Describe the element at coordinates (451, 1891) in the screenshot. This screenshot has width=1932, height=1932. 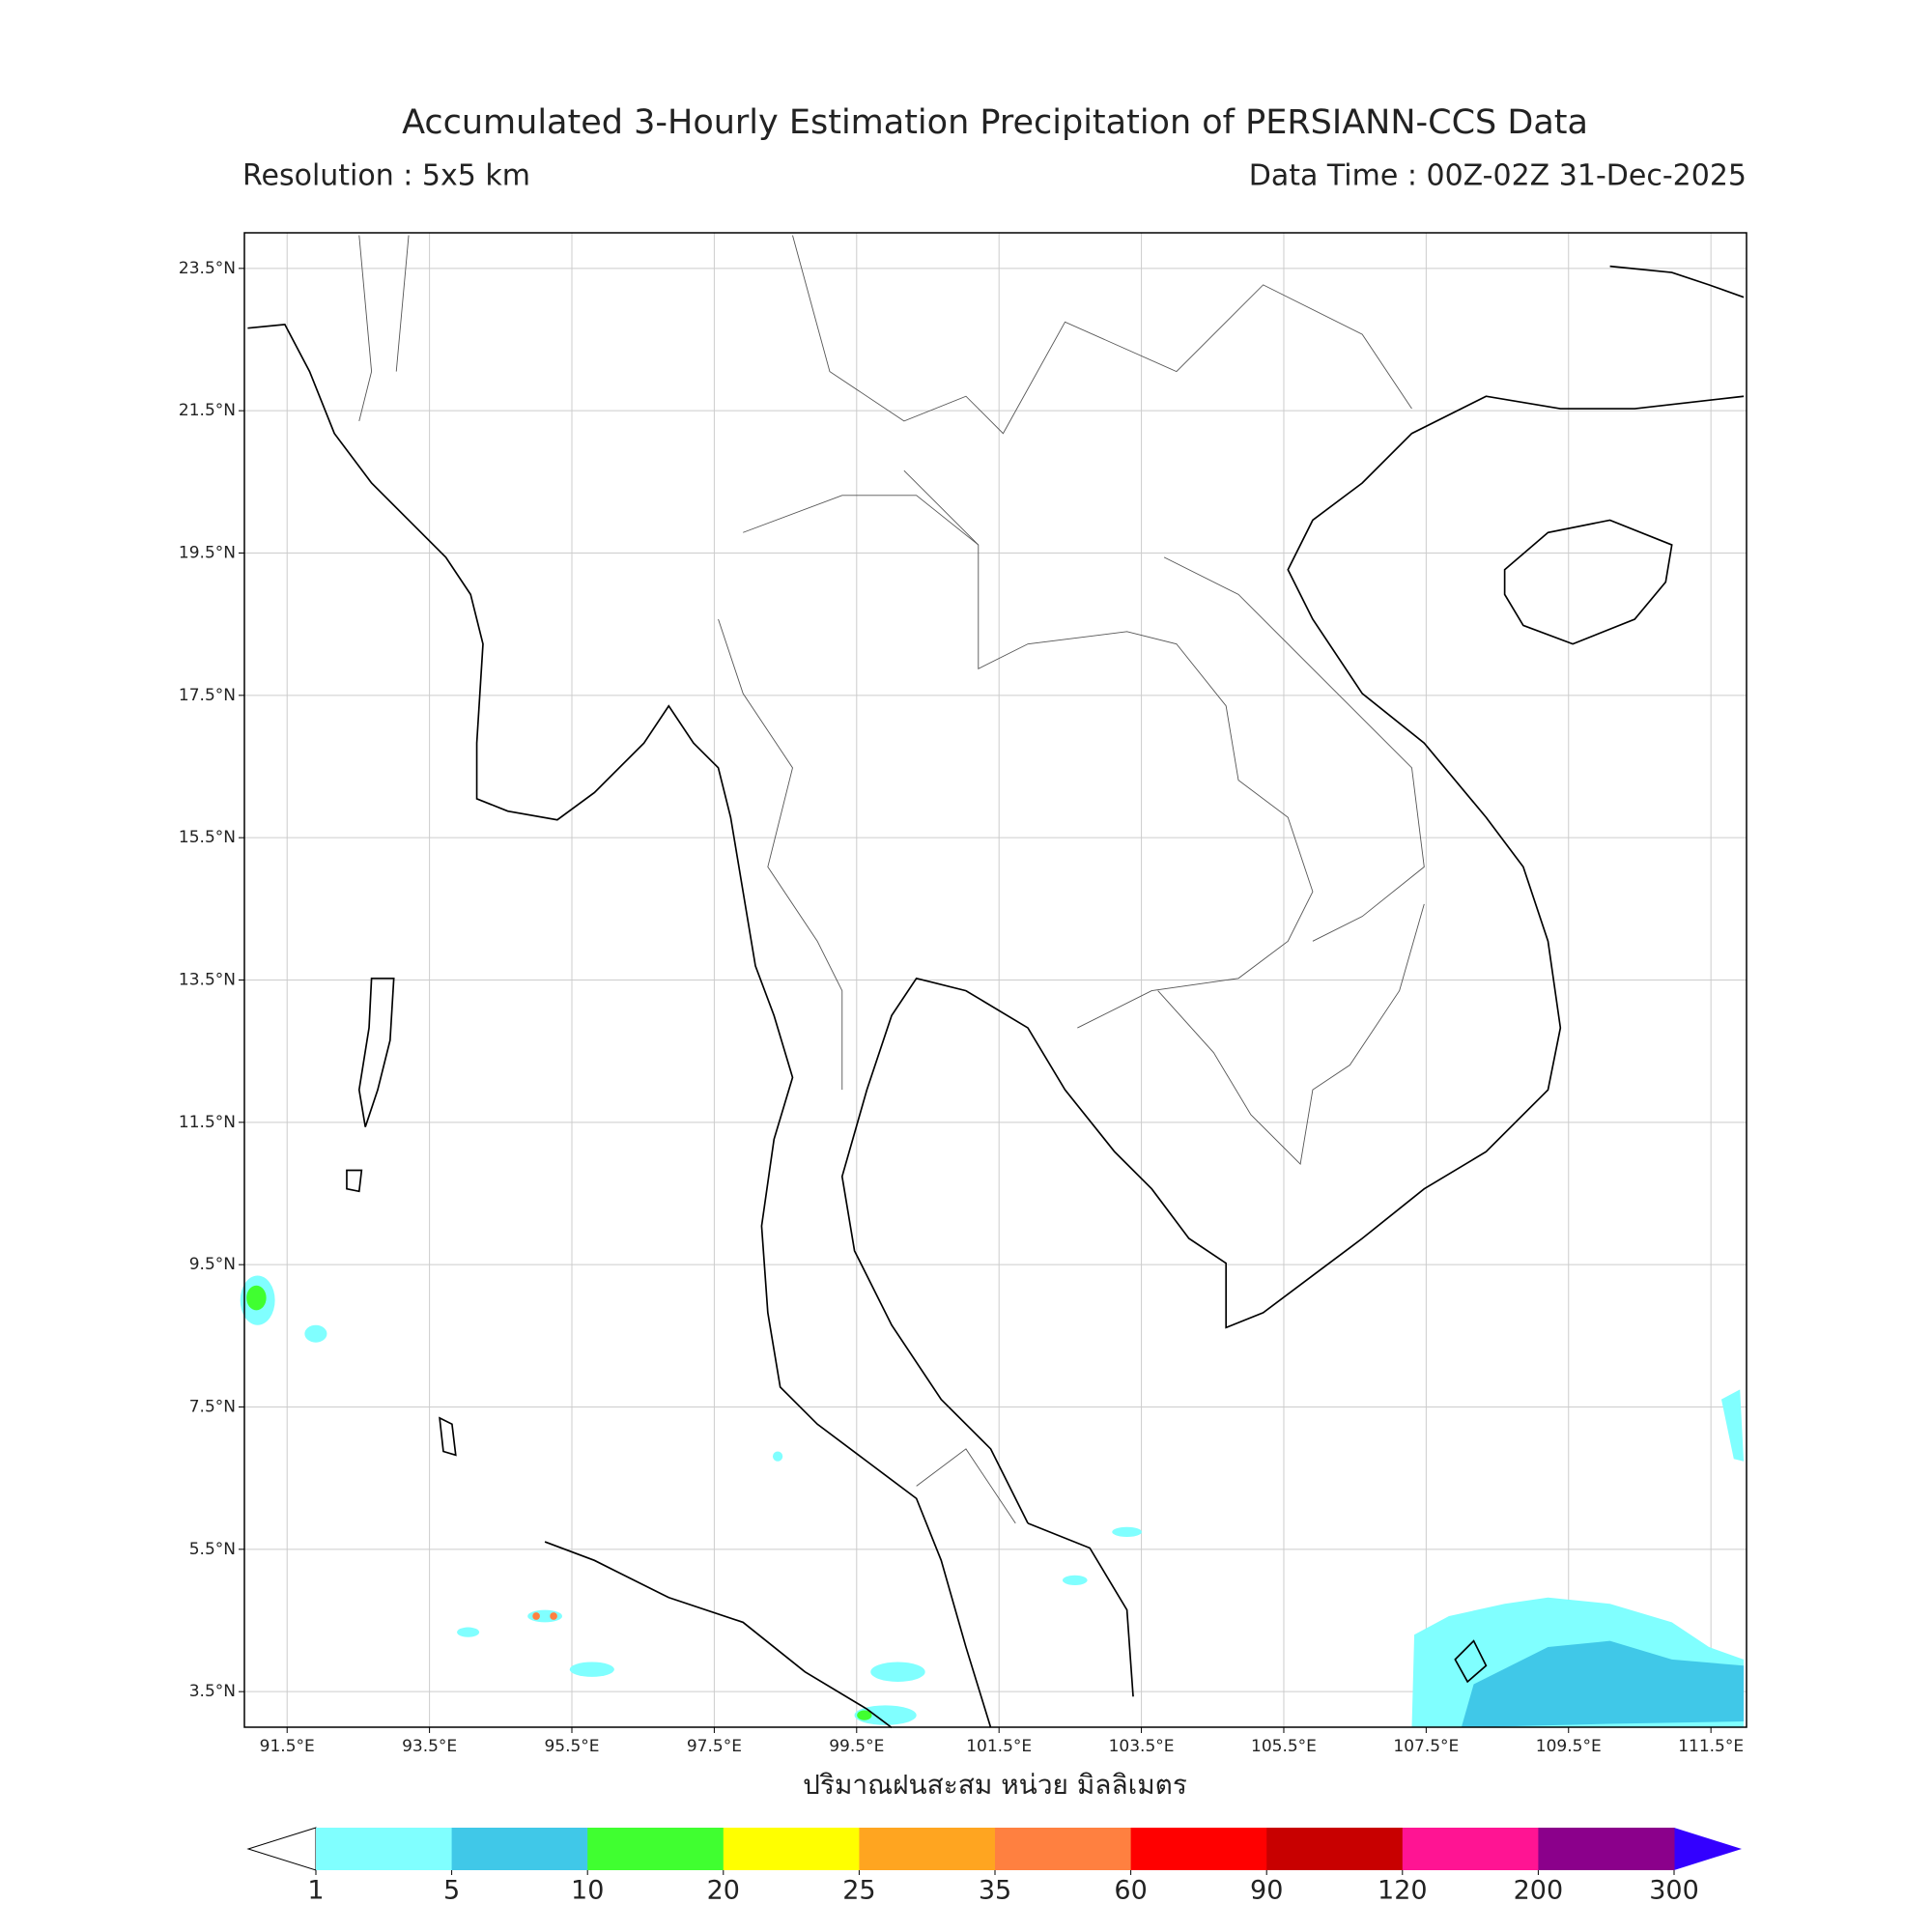
I see `colorbar-tick-label: 5` at that location.